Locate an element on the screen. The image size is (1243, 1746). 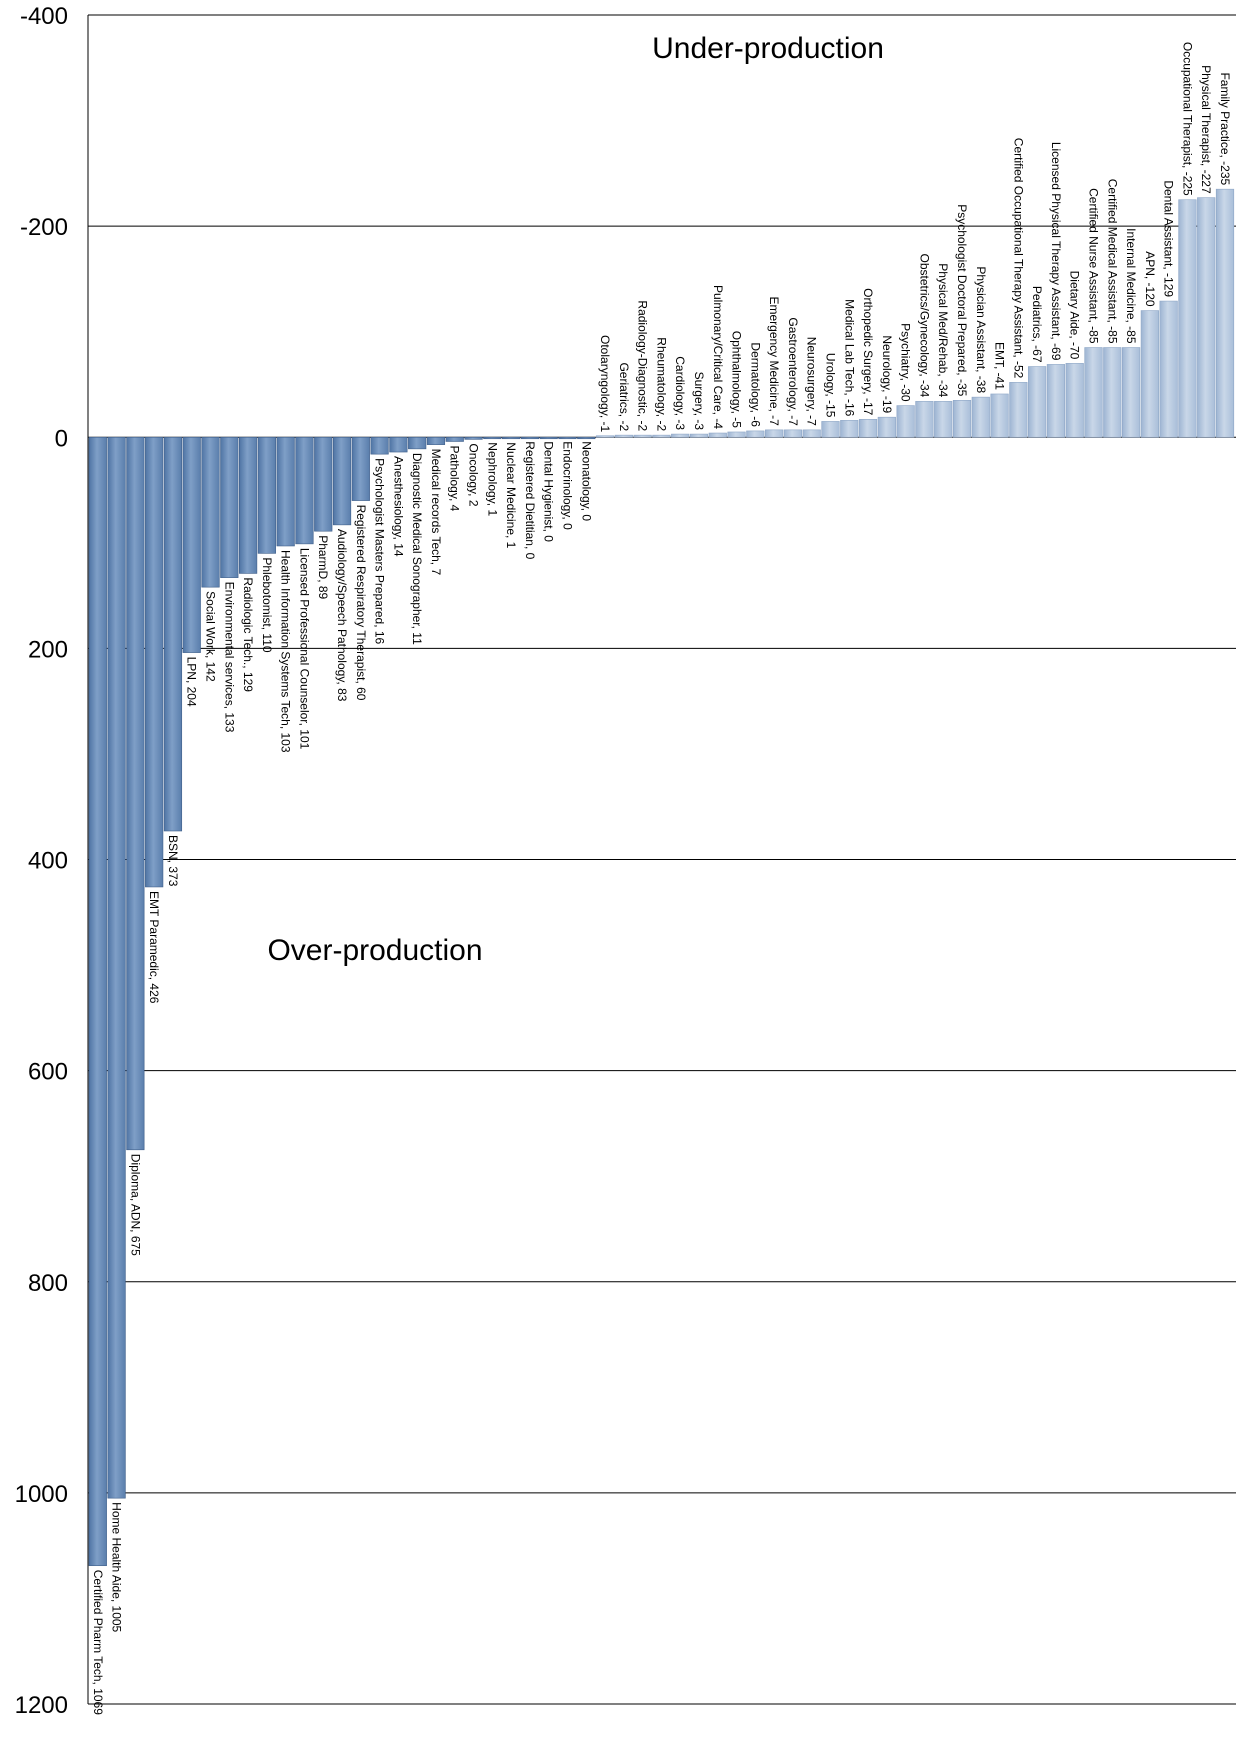
bar-label: Surgery, -3 is located at coordinates (699, 401).